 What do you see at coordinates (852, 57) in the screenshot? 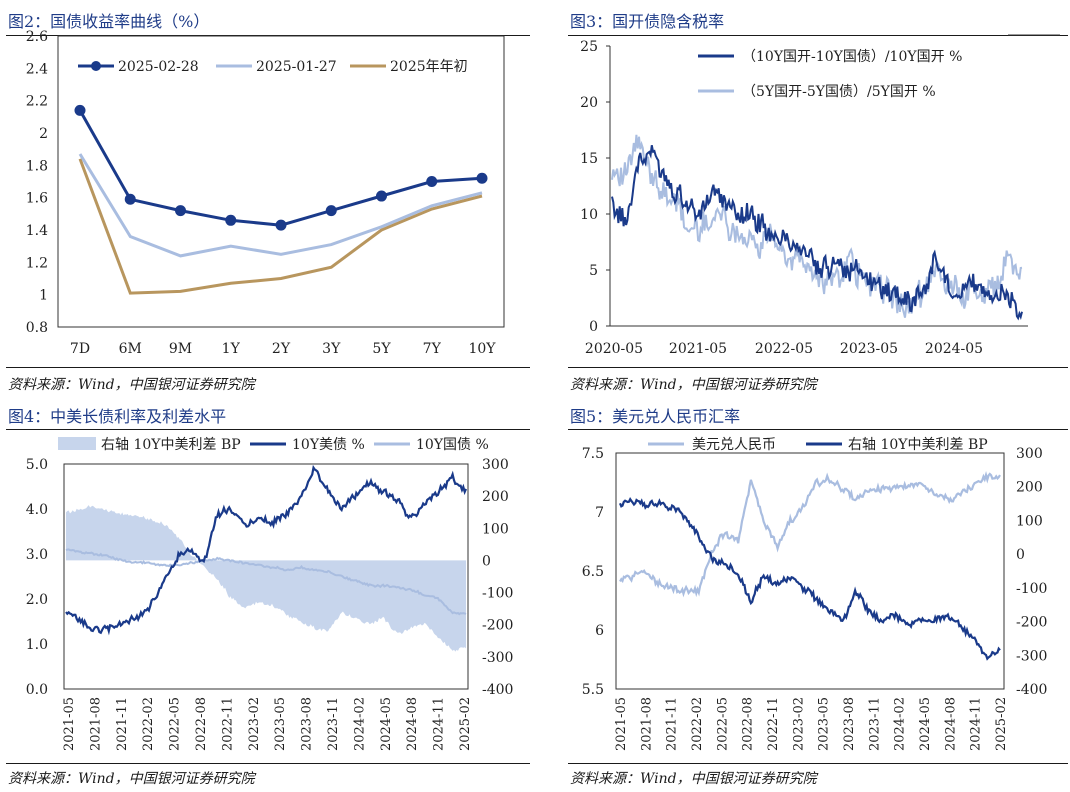
I see `legend-label: （10Y国开-10Y国债）/10Y国开 %` at bounding box center [852, 57].